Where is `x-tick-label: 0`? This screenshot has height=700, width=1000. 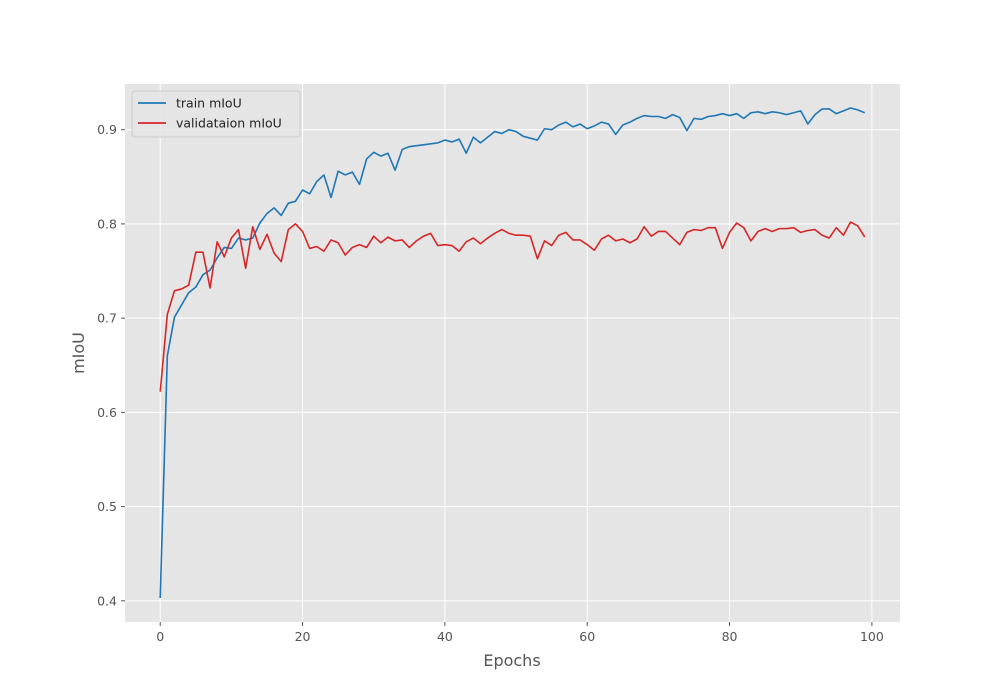 x-tick-label: 0 is located at coordinates (160, 636).